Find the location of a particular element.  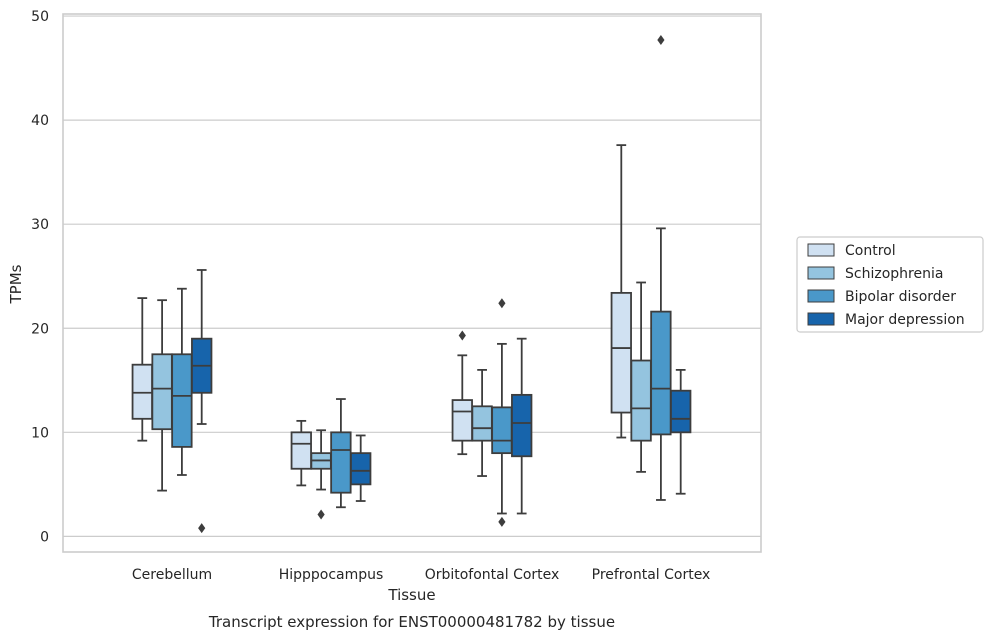

x-tick-label-3: Prefrontal Cortex is located at coordinates (651, 575).